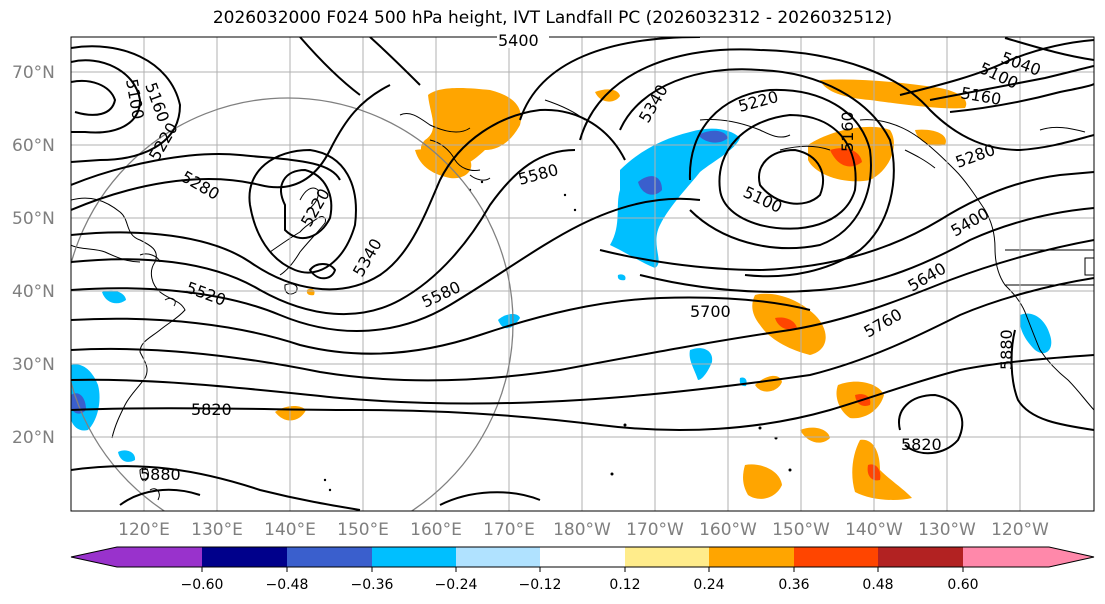 The width and height of the screenshot is (1105, 604). Describe the element at coordinates (793, 585) in the screenshot. I see `colorbar-tick-label: 0.36` at that location.